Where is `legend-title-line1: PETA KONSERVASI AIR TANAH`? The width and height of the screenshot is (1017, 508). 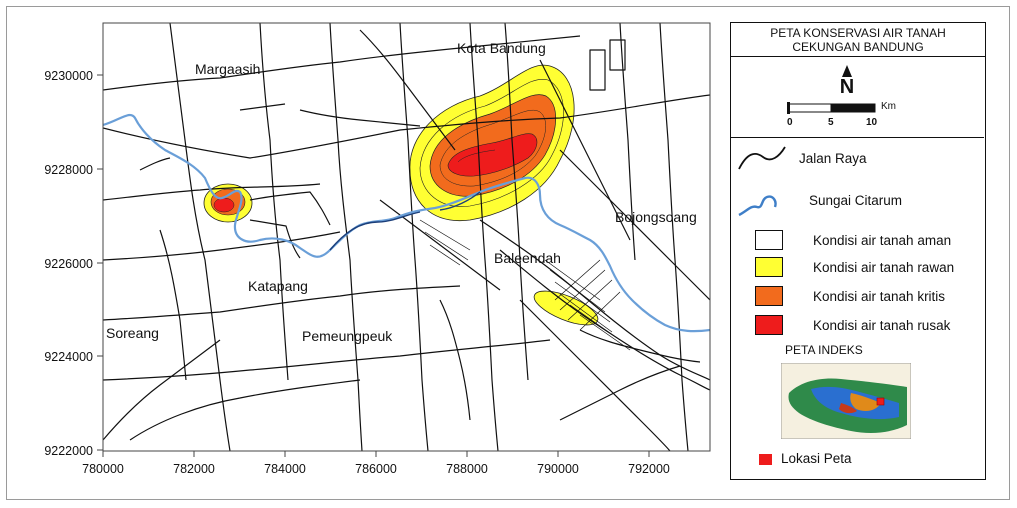 legend-title-line1: PETA KONSERVASI AIR TANAH is located at coordinates (858, 33).